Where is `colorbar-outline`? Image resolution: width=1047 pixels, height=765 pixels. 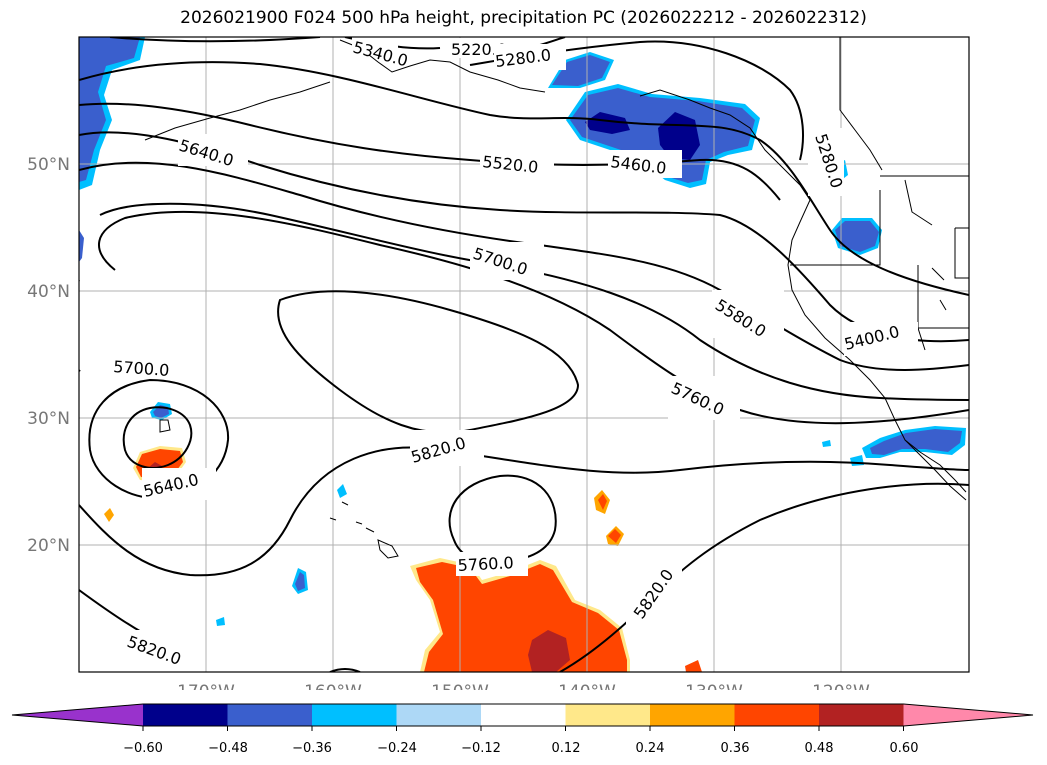 colorbar-outline is located at coordinates (522, 715).